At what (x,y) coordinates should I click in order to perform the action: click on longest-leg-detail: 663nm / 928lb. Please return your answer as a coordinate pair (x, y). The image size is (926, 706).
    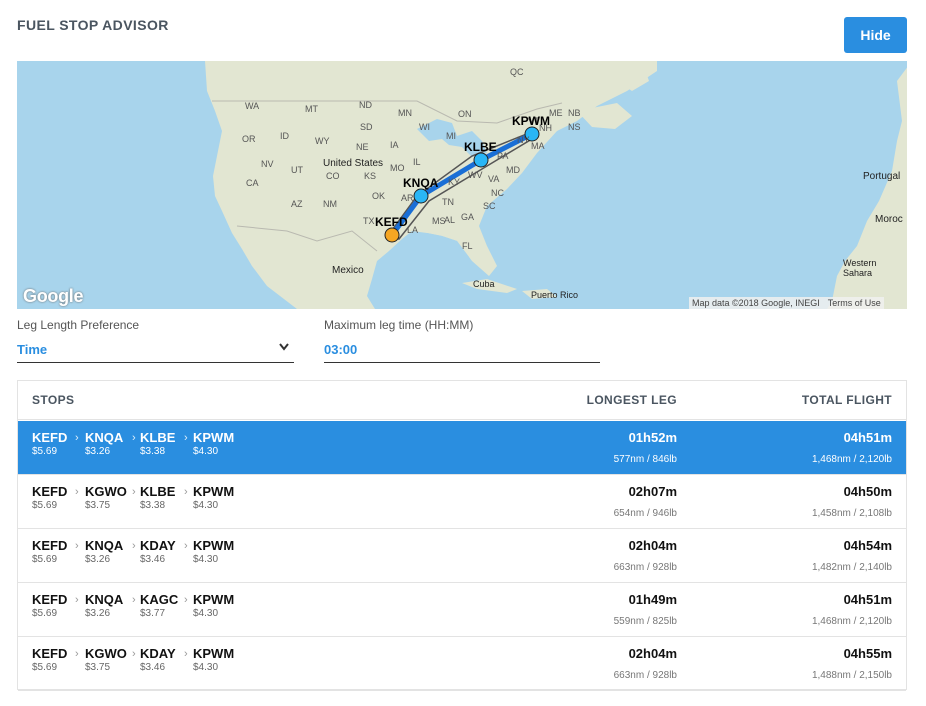
    Looking at the image, I should click on (645, 675).